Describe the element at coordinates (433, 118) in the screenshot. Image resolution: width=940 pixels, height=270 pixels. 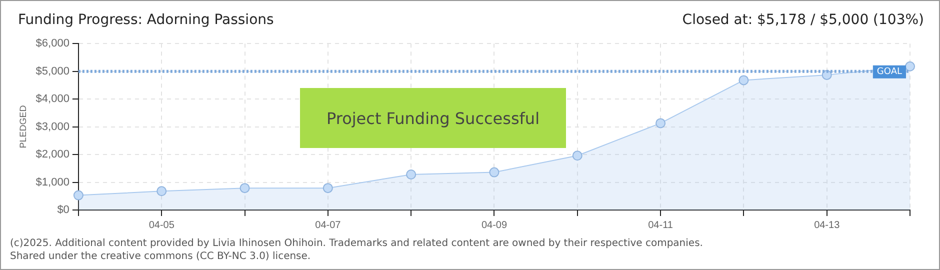
I see `banner: Project Funding Successful` at that location.